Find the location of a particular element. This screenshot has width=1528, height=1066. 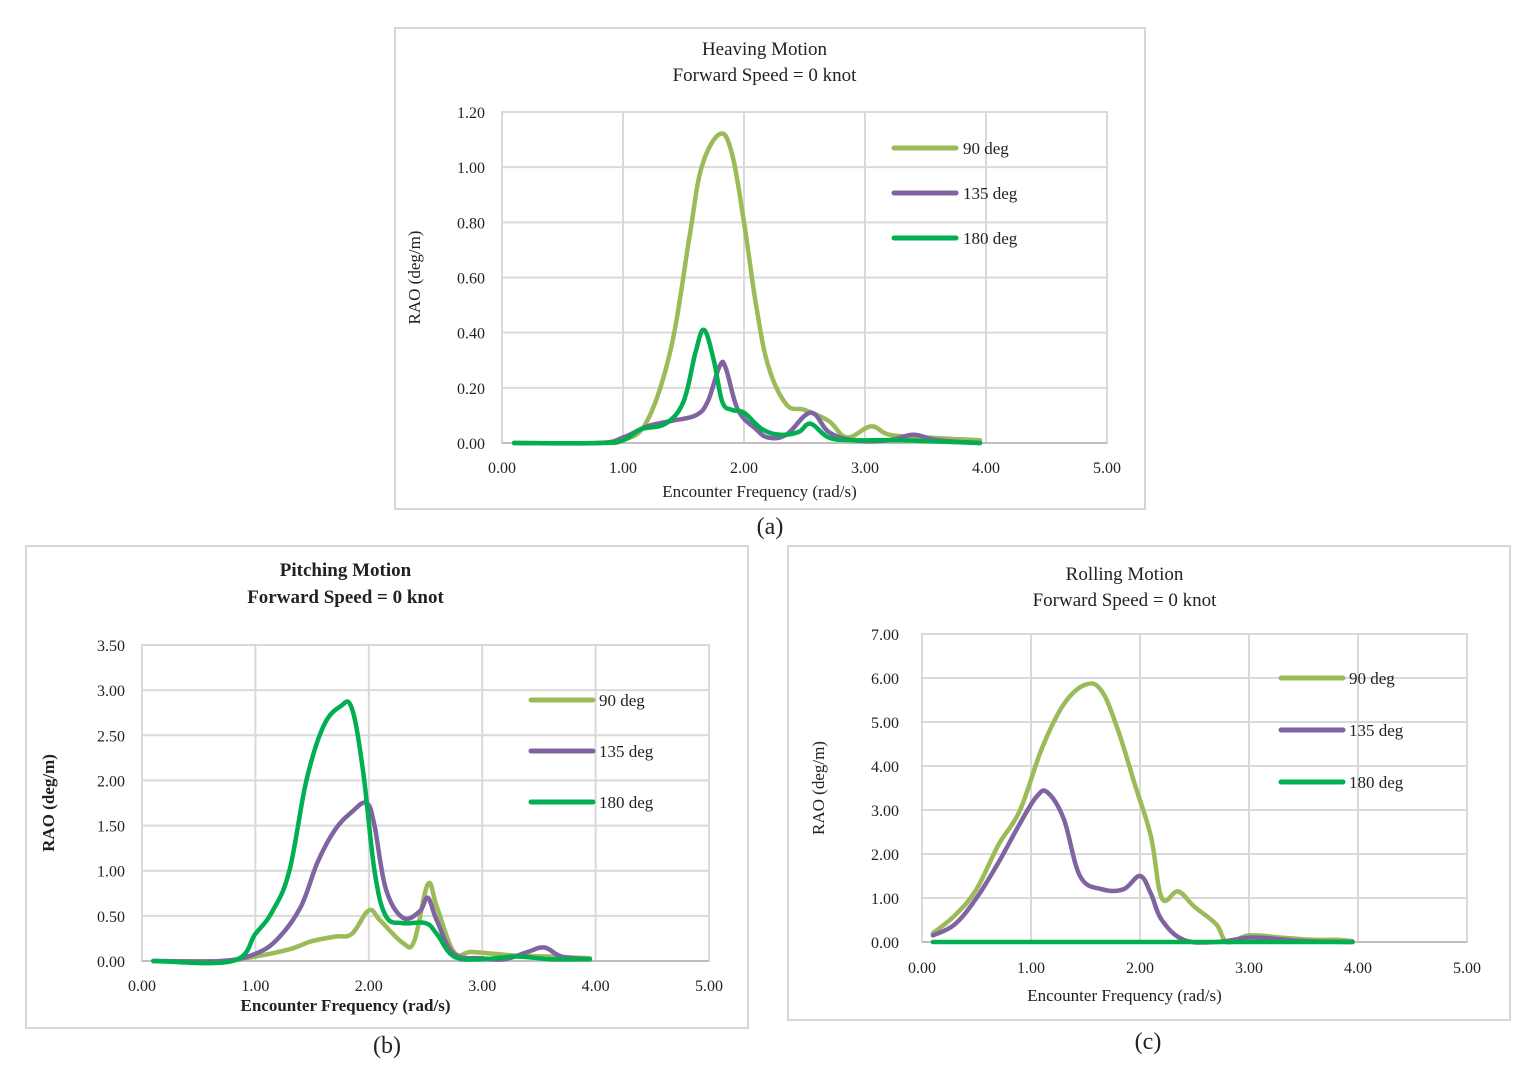

chart-title: Pitching Motion is located at coordinates (346, 570).